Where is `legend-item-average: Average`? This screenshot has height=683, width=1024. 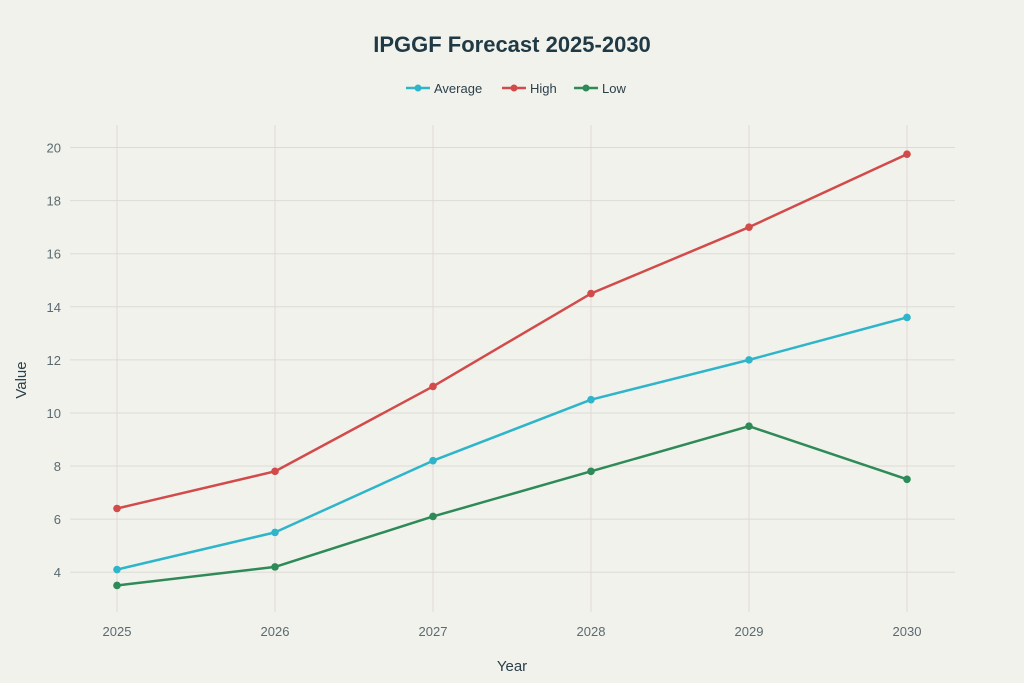
legend-item-average: Average is located at coordinates (444, 88).